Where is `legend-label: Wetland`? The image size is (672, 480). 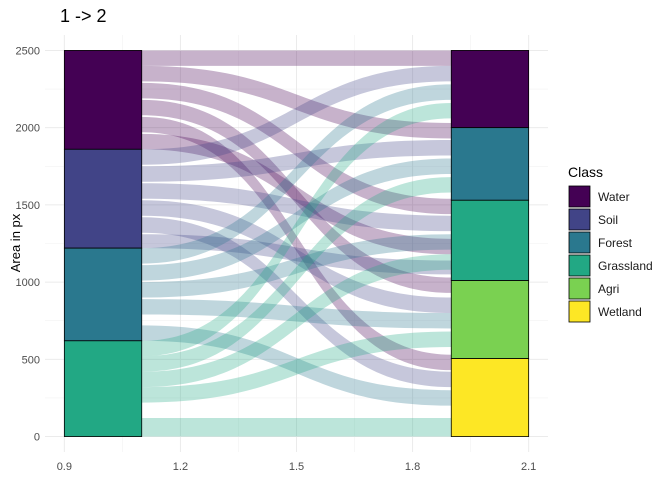 legend-label: Wetland is located at coordinates (620, 312).